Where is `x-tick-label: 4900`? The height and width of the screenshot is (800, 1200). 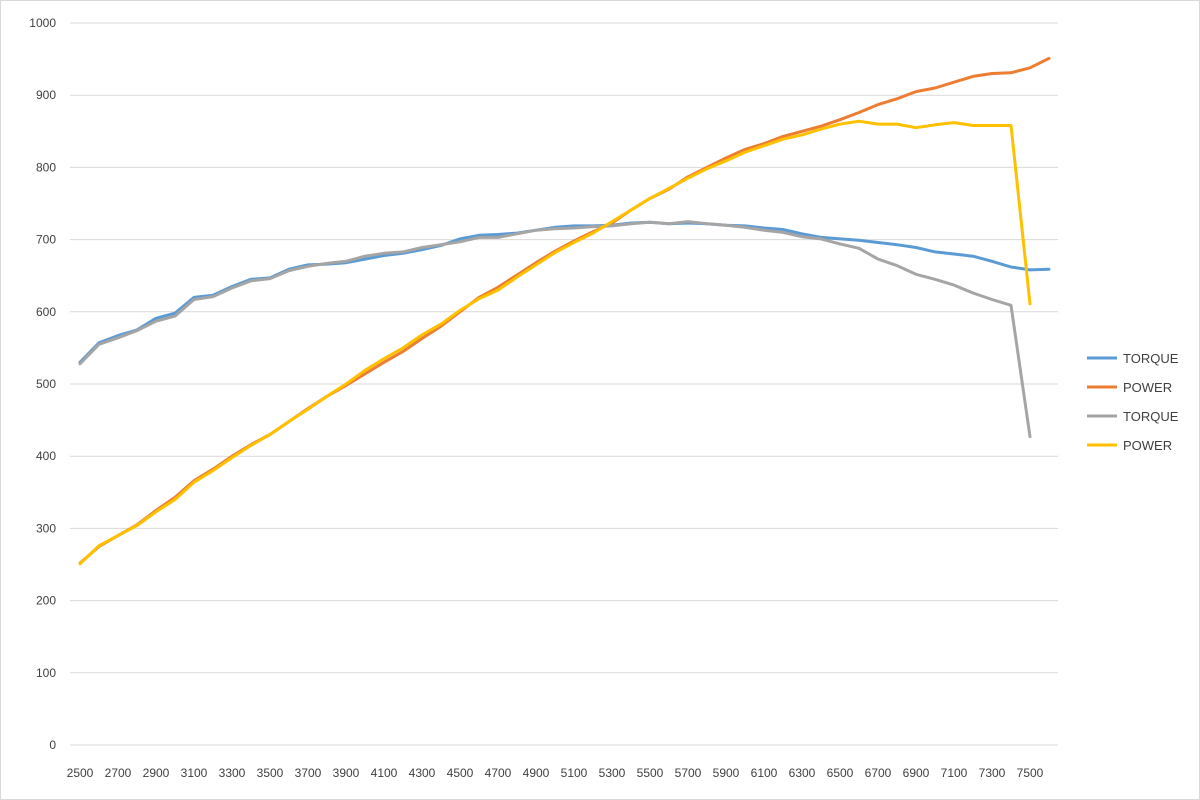
x-tick-label: 4900 is located at coordinates (536, 773).